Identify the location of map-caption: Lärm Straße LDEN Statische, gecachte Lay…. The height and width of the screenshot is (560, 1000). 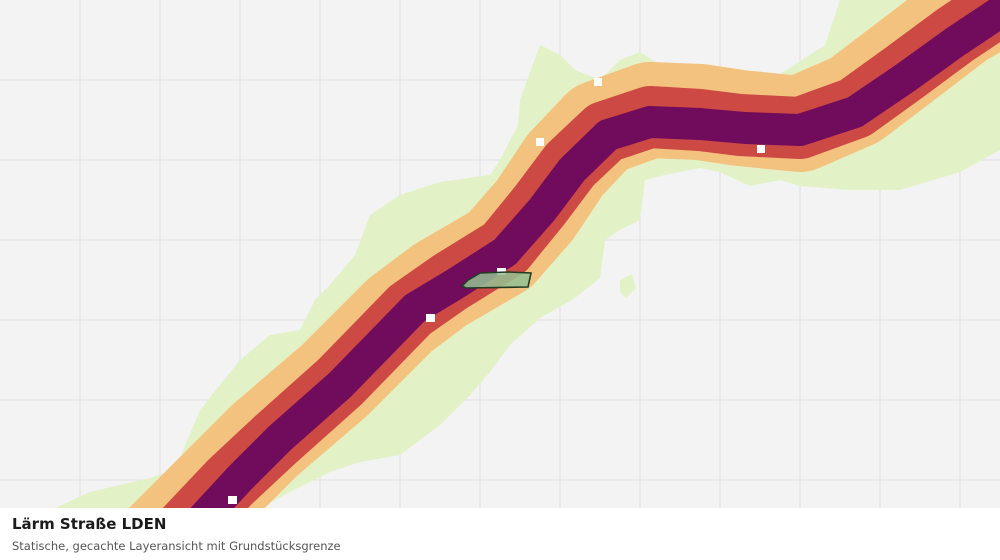
(500, 534).